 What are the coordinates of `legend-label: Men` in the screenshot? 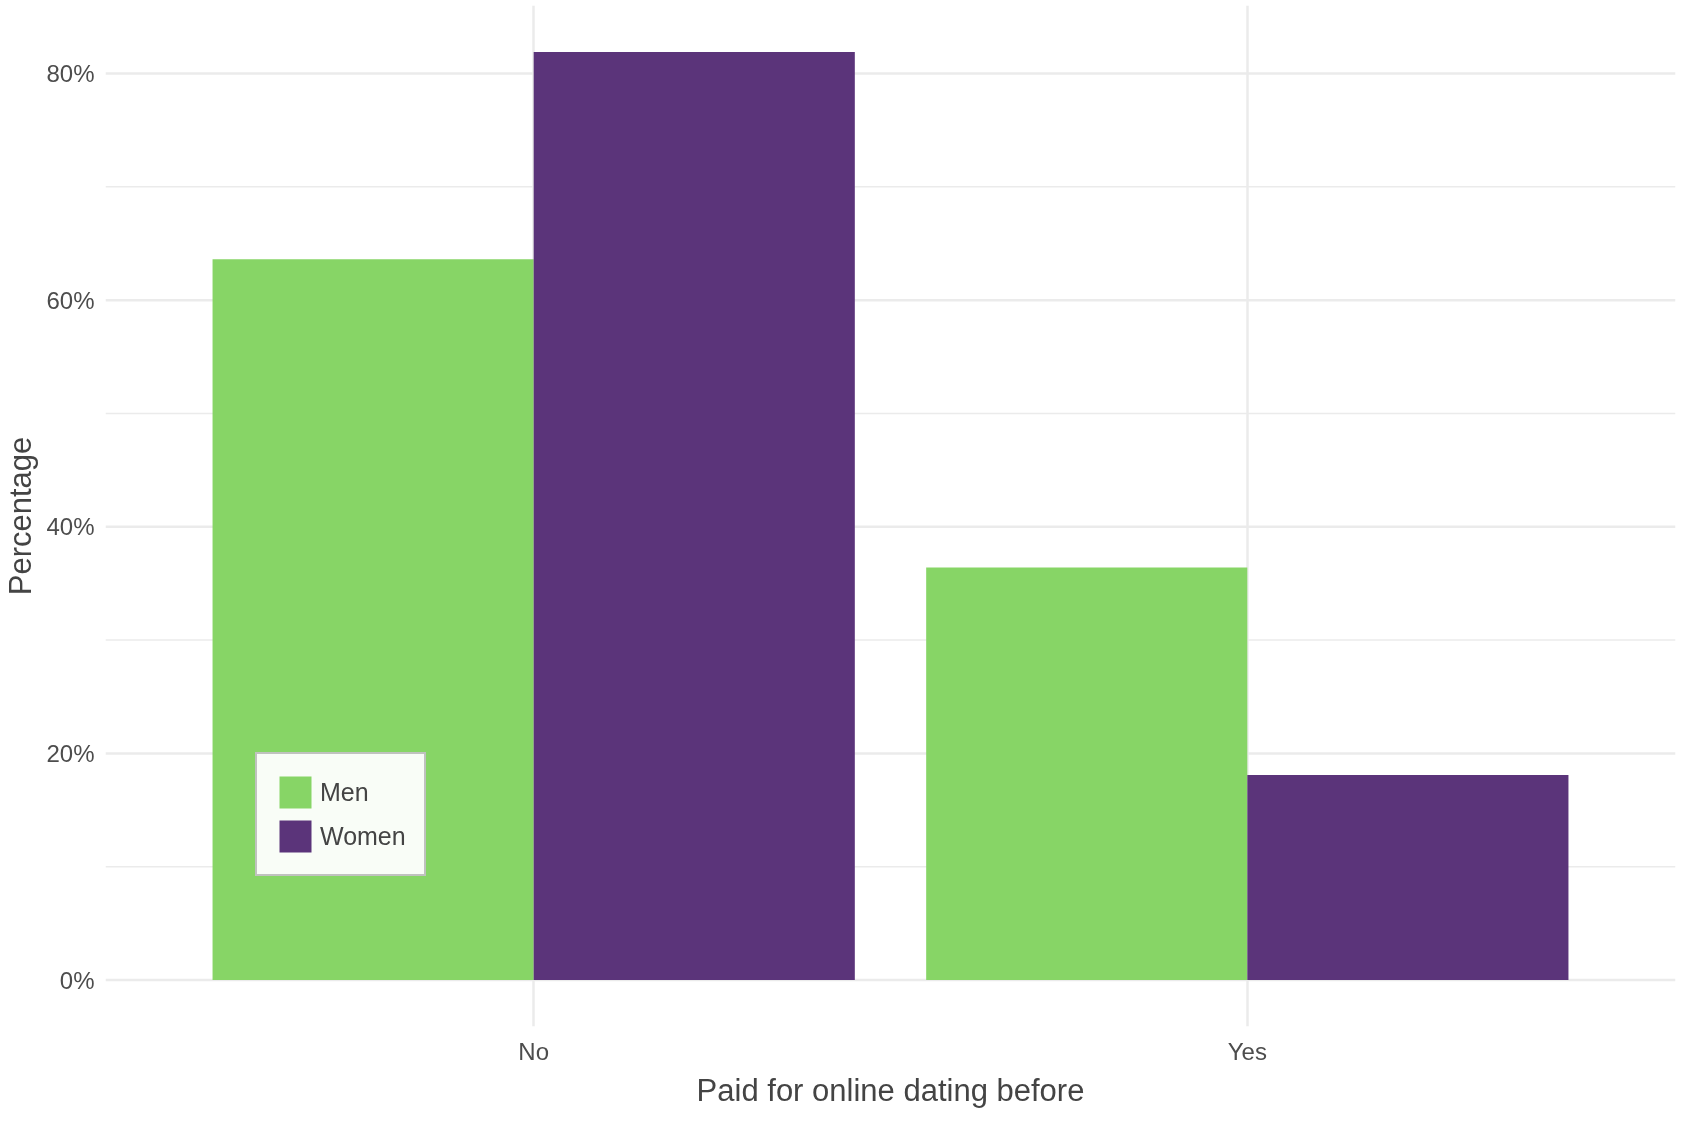 It's located at (344, 792).